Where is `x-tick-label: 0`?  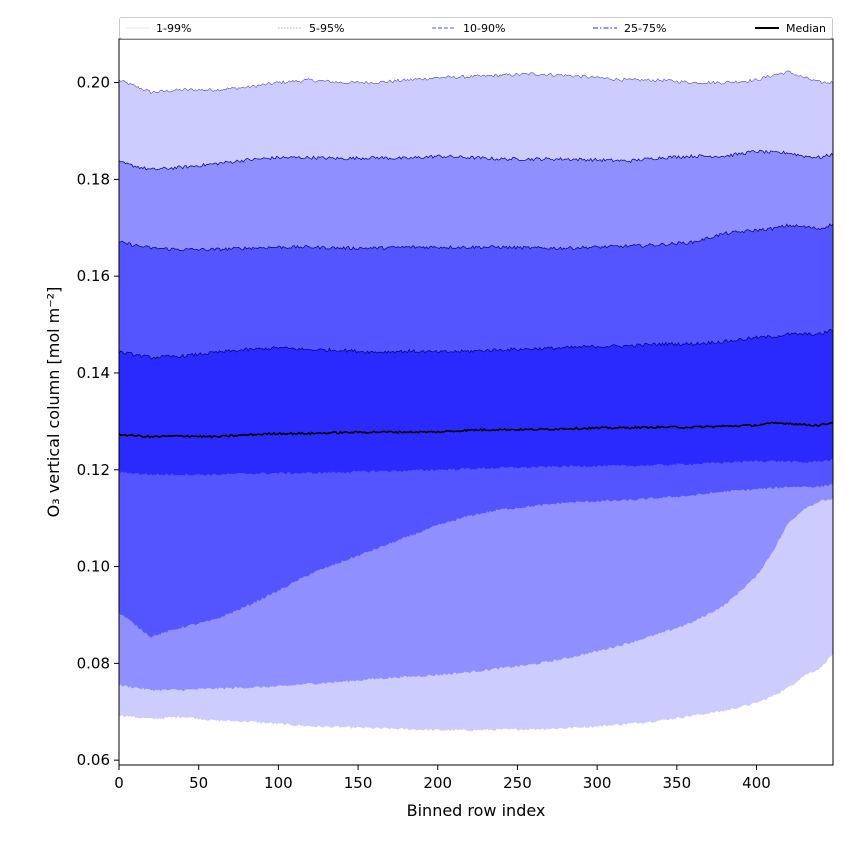 x-tick-label: 0 is located at coordinates (119, 783).